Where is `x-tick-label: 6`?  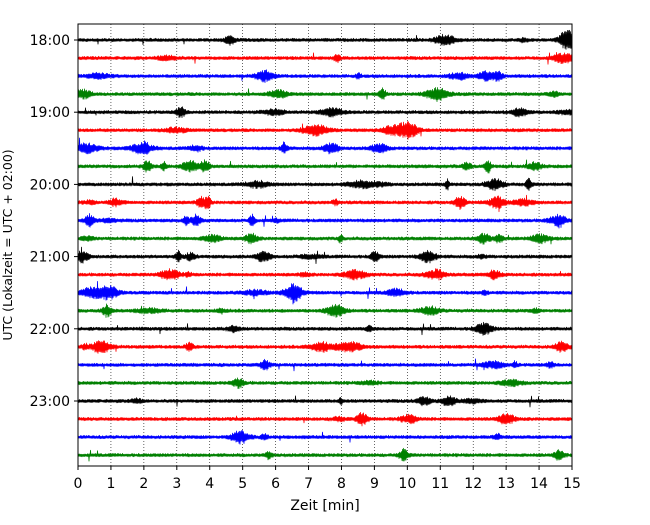 x-tick-label: 6 is located at coordinates (275, 484).